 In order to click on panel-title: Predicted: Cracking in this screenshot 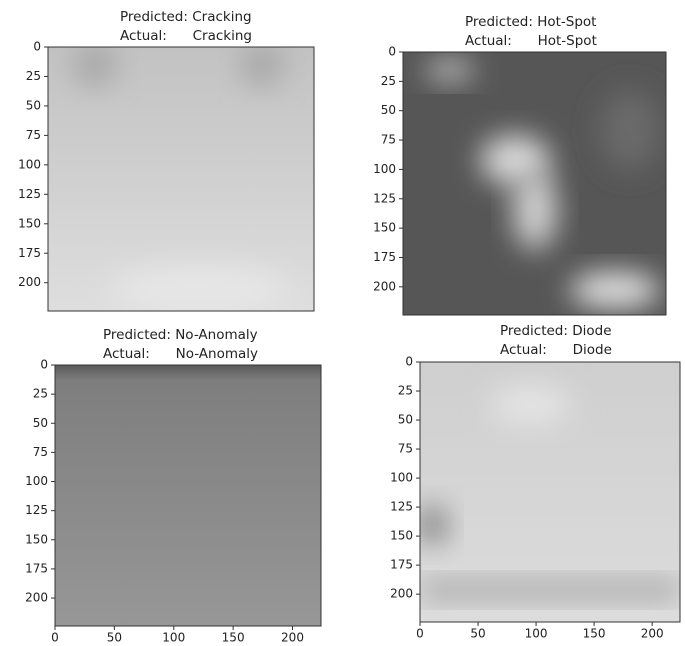, I will do `click(186, 17)`.